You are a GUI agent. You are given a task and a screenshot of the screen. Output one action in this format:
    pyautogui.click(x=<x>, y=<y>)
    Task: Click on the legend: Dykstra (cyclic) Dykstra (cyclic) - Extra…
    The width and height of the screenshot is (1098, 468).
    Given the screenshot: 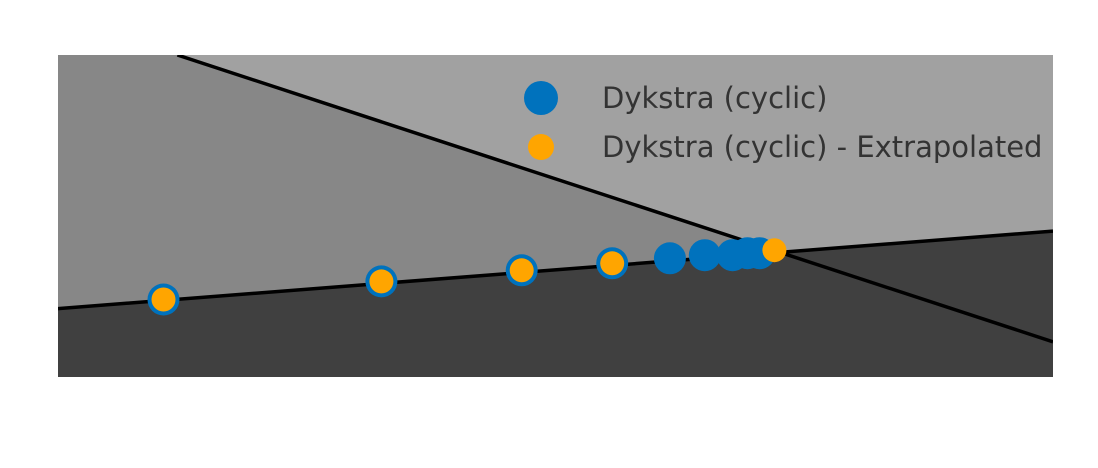 What is the action you would take?
    pyautogui.click(x=783, y=122)
    